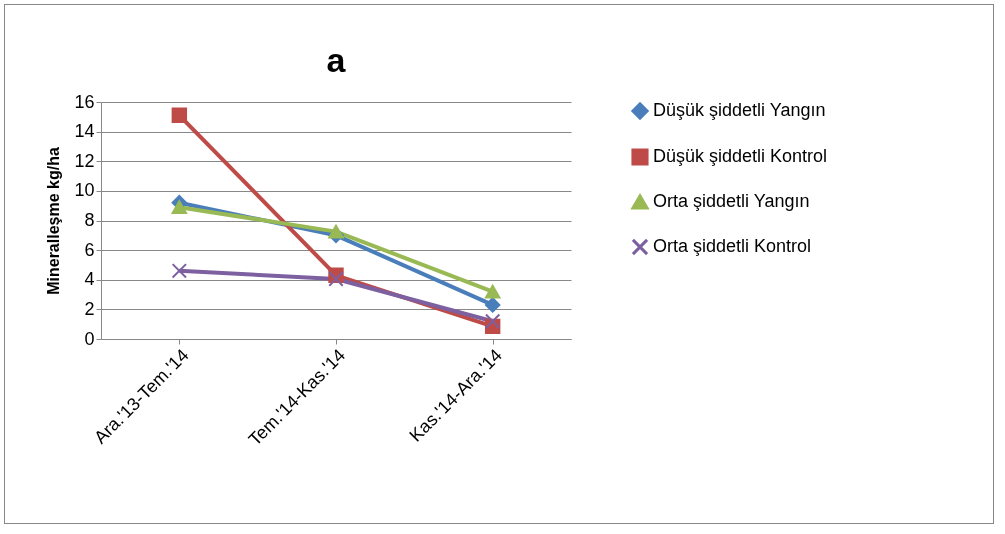 This screenshot has width=1005, height=534. Describe the element at coordinates (54, 221) in the screenshot. I see `y-axis-title: Mineralleşme kg/ha` at that location.